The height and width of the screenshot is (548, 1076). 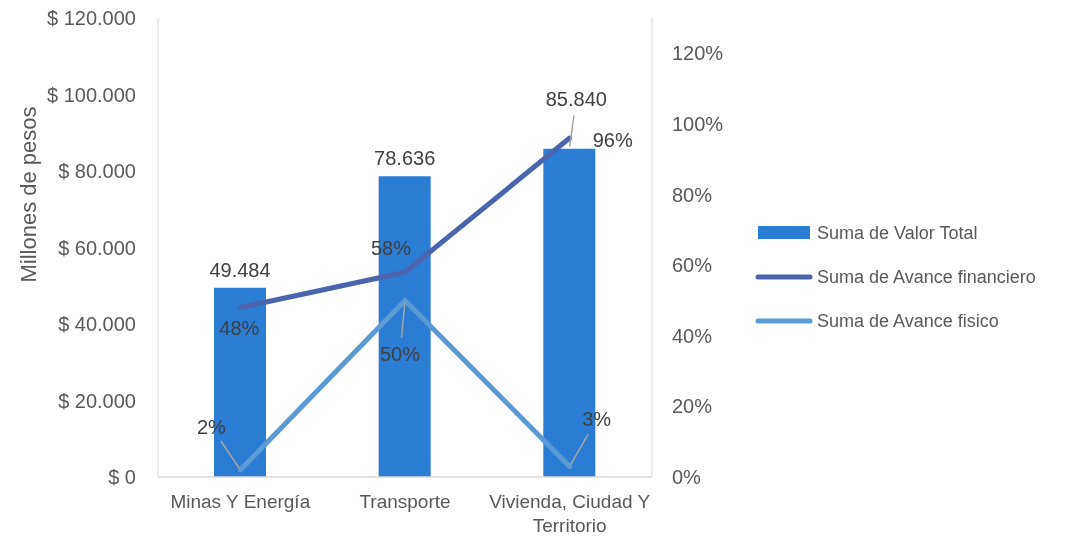 What do you see at coordinates (405, 158) in the screenshot?
I see `data-label: 78.636` at bounding box center [405, 158].